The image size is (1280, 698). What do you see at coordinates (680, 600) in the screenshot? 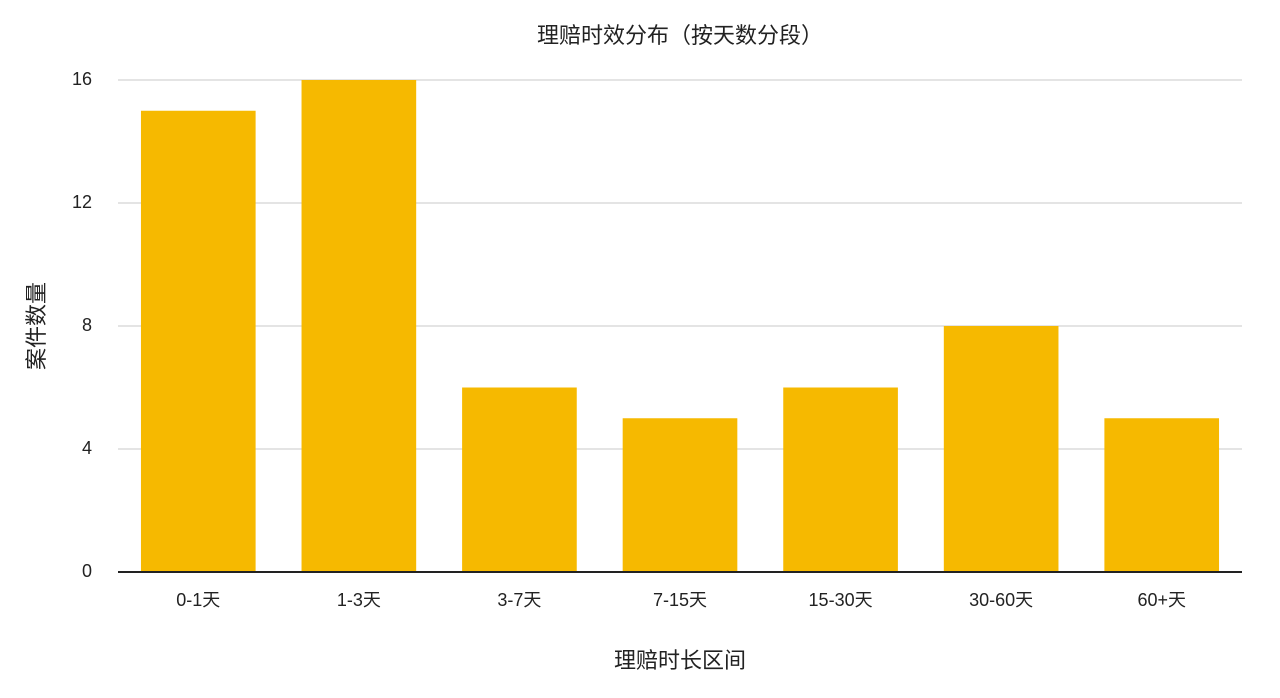
I see `x-tick-label: 7-15天` at bounding box center [680, 600].